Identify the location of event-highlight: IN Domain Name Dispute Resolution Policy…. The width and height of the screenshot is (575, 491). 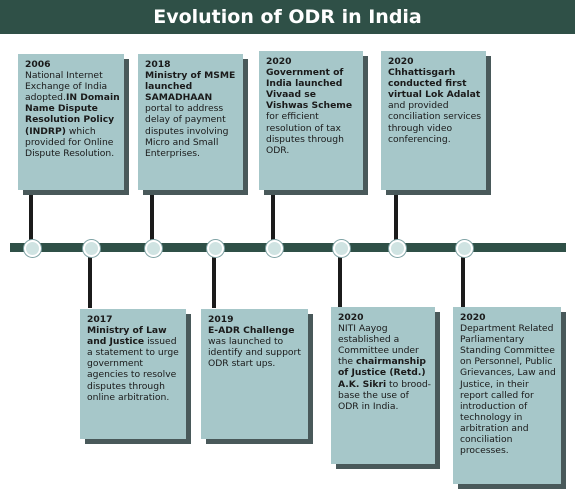
(72, 114).